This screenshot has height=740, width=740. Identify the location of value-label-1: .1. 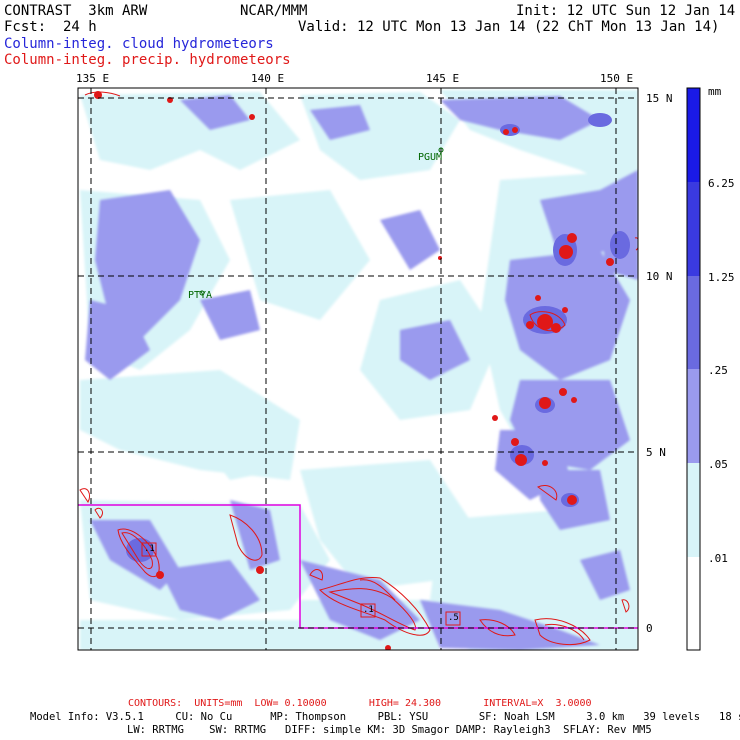
(149, 549).